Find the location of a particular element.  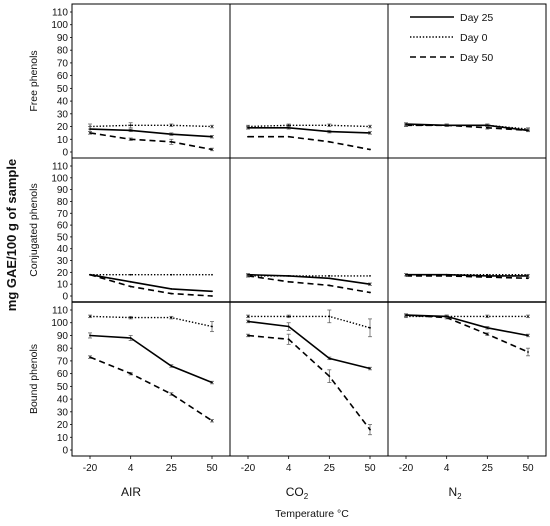

y-tick-label: 60 is located at coordinates (63, 76).